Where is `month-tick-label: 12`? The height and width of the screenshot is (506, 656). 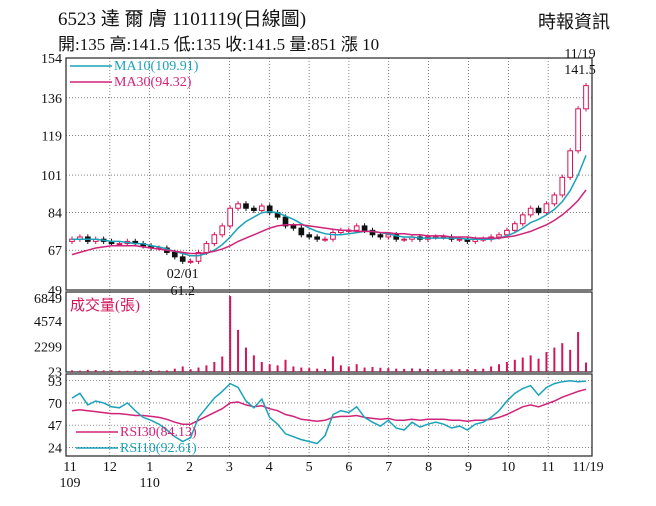
month-tick-label: 12 is located at coordinates (110, 467).